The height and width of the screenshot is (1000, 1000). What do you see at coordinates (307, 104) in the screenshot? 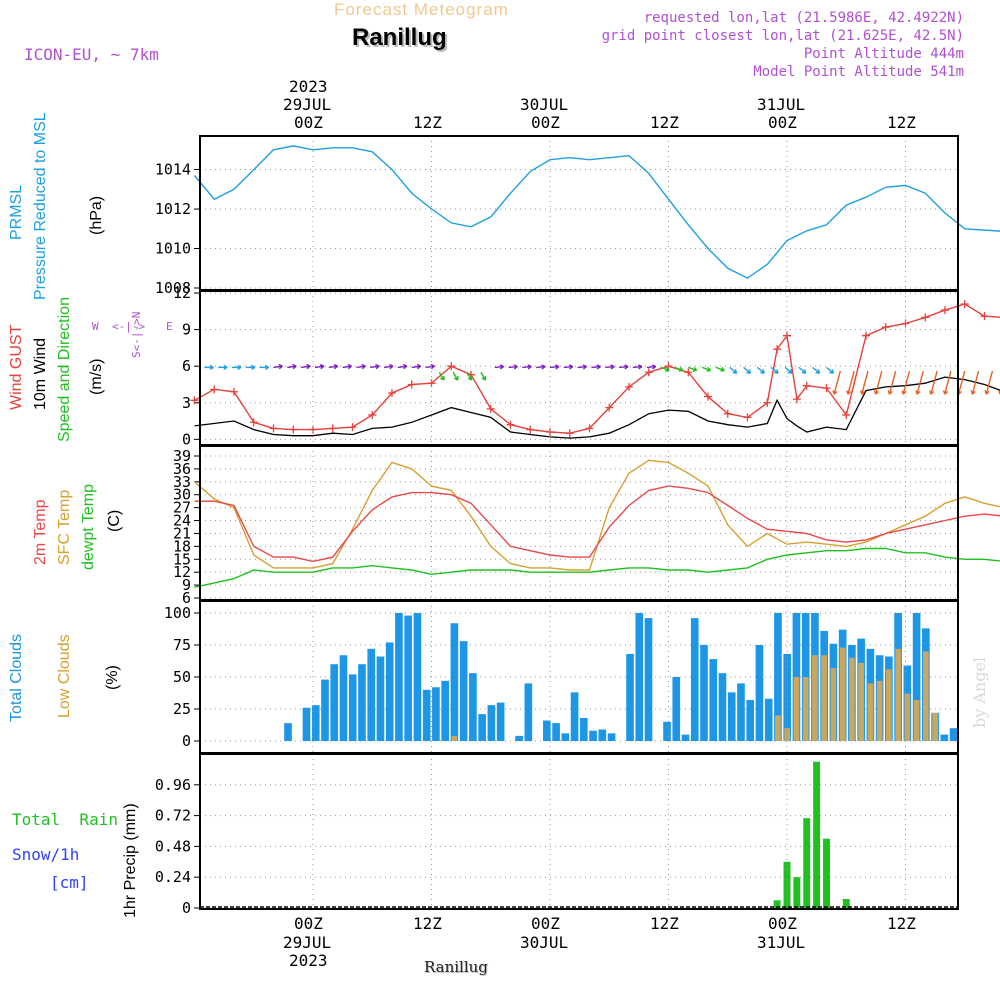
I see `top-date-label-1: 29JUL` at bounding box center [307, 104].